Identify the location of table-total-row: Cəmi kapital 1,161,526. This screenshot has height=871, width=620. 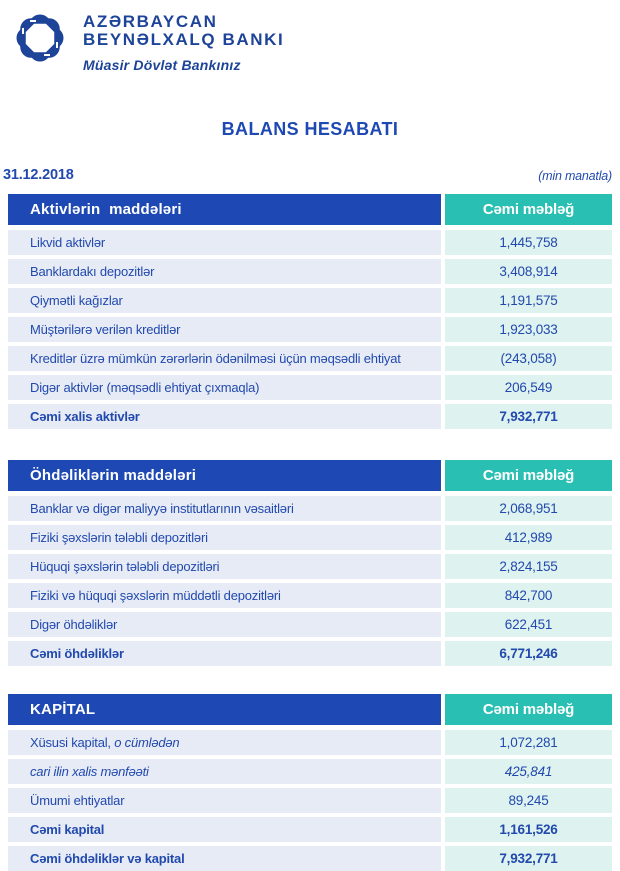
(310, 829).